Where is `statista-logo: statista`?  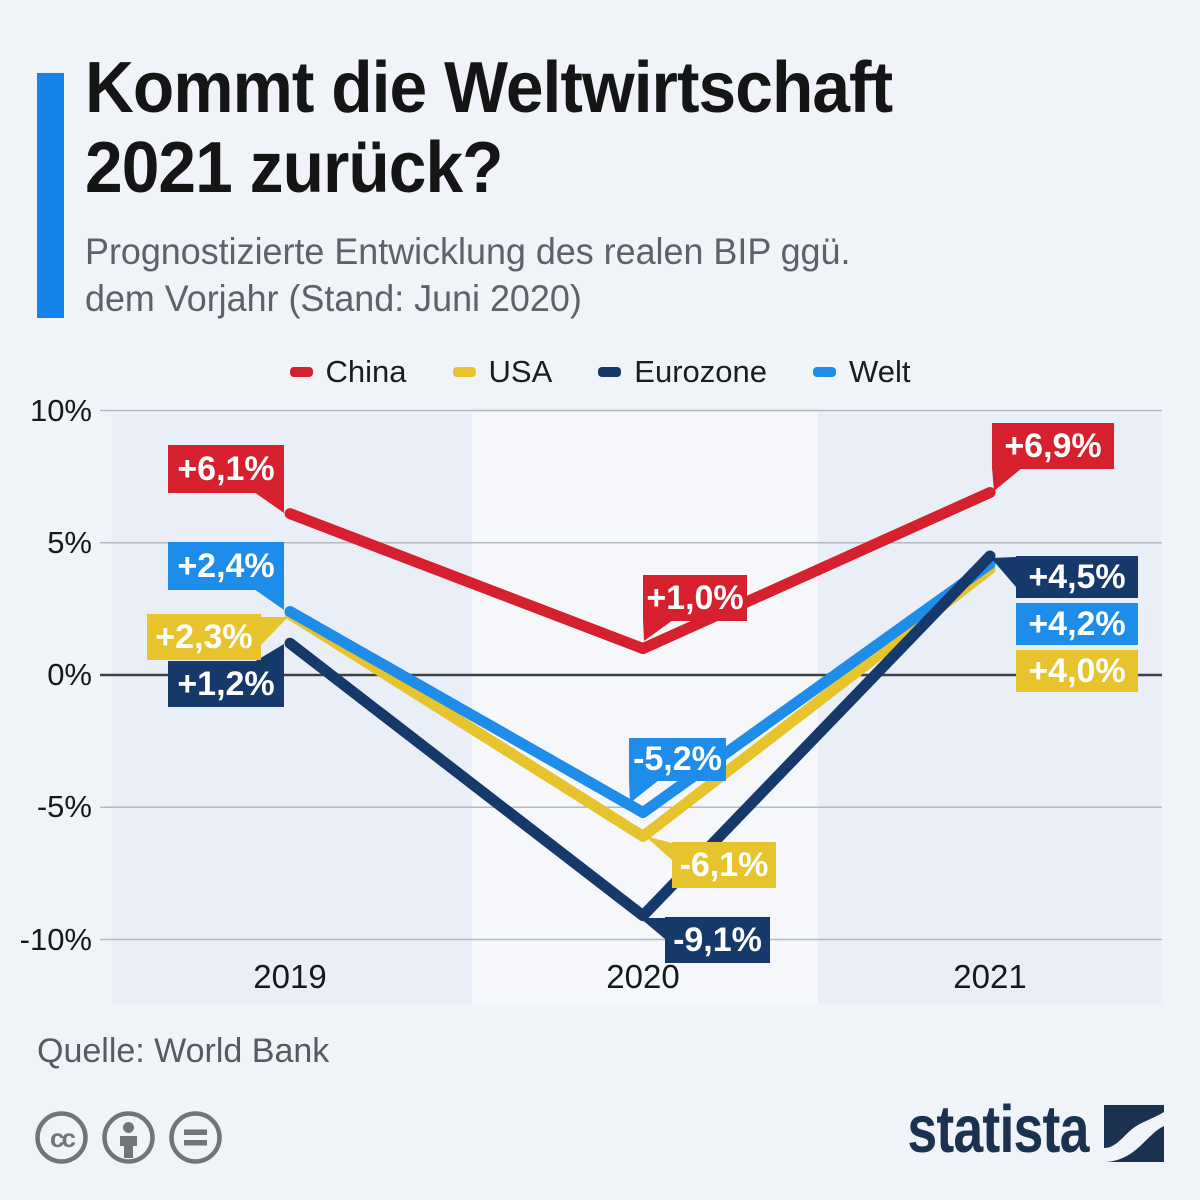 statista-logo: statista is located at coordinates (1013, 1129).